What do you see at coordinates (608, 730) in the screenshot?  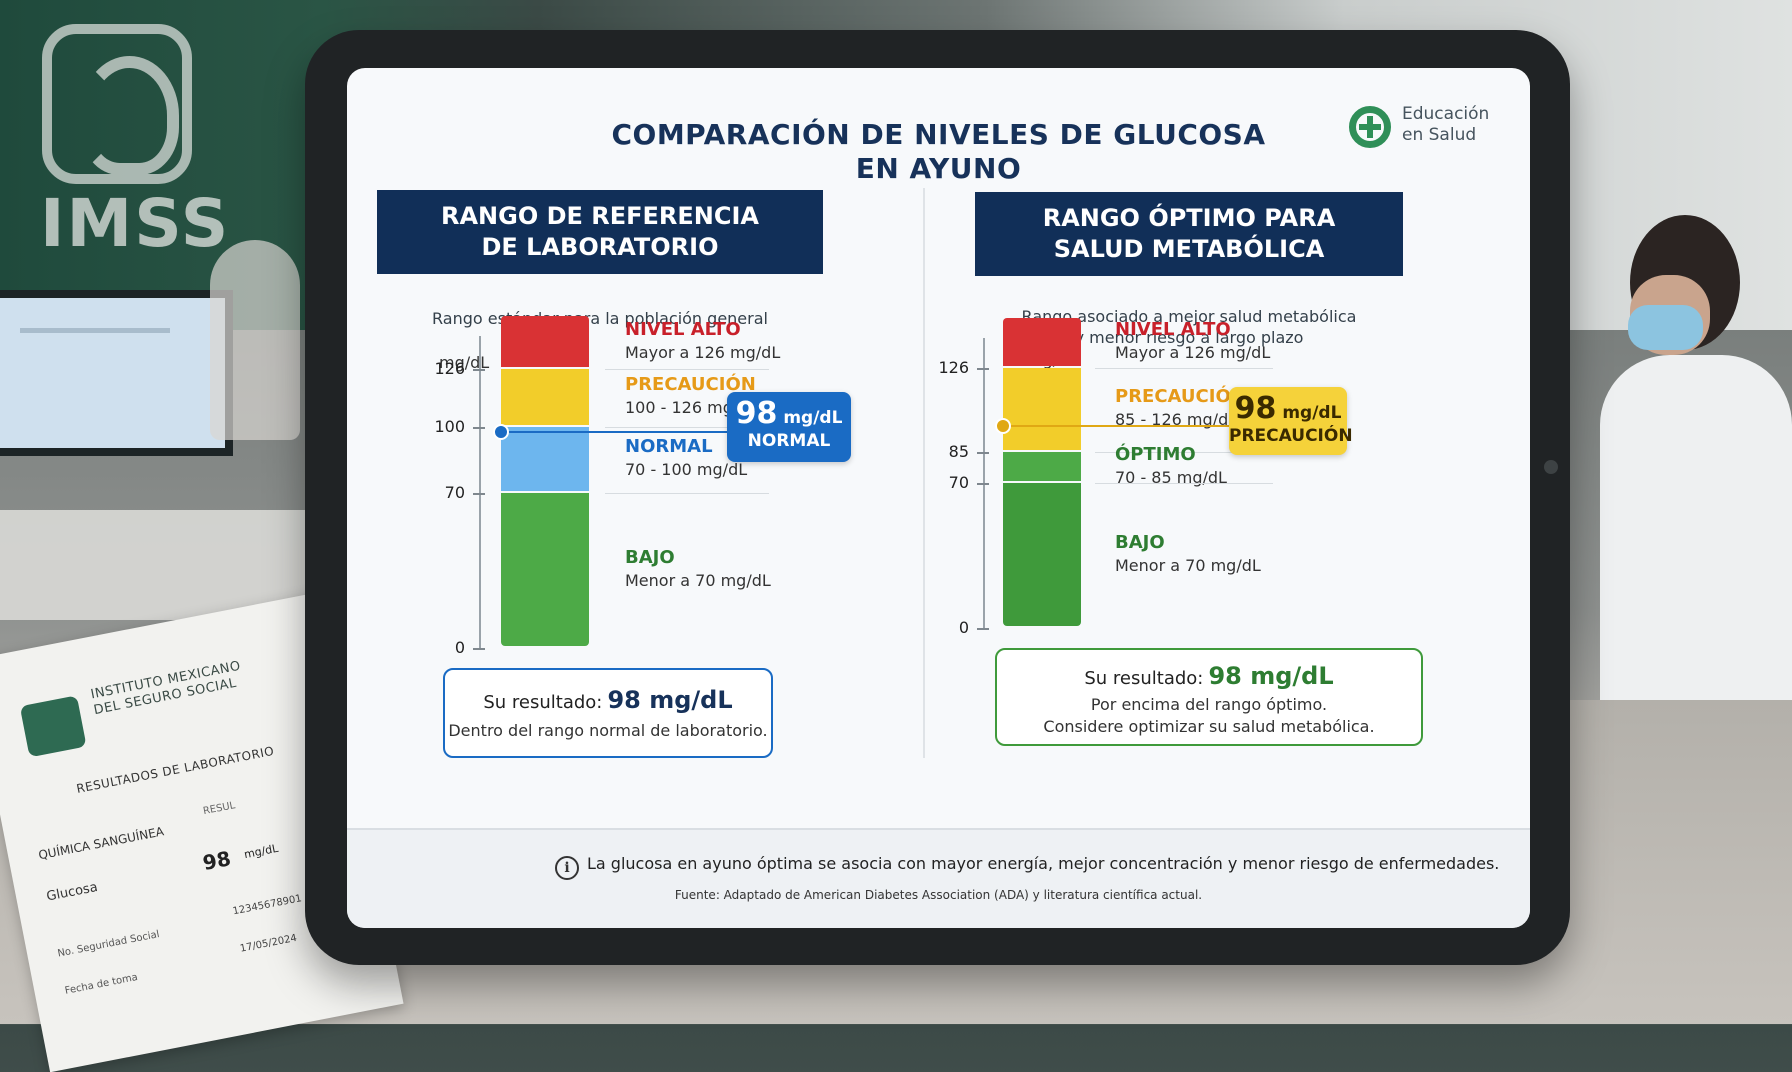 I see `result-note: Dentro del rango normal de laboratorio.` at bounding box center [608, 730].